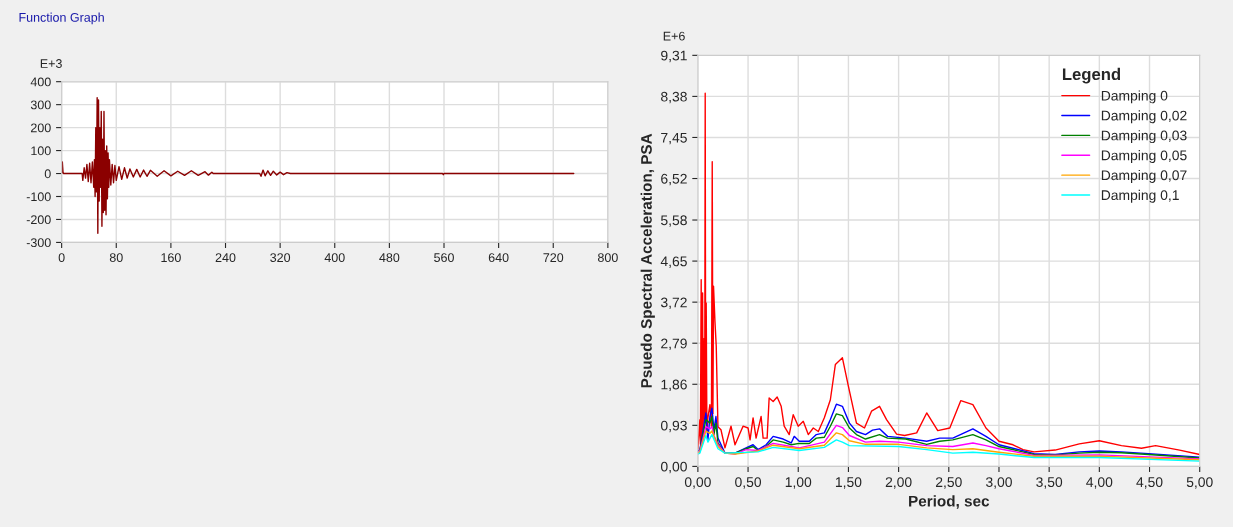 The height and width of the screenshot is (527, 1233). I want to click on x-tick-label: 80, so click(116, 258).